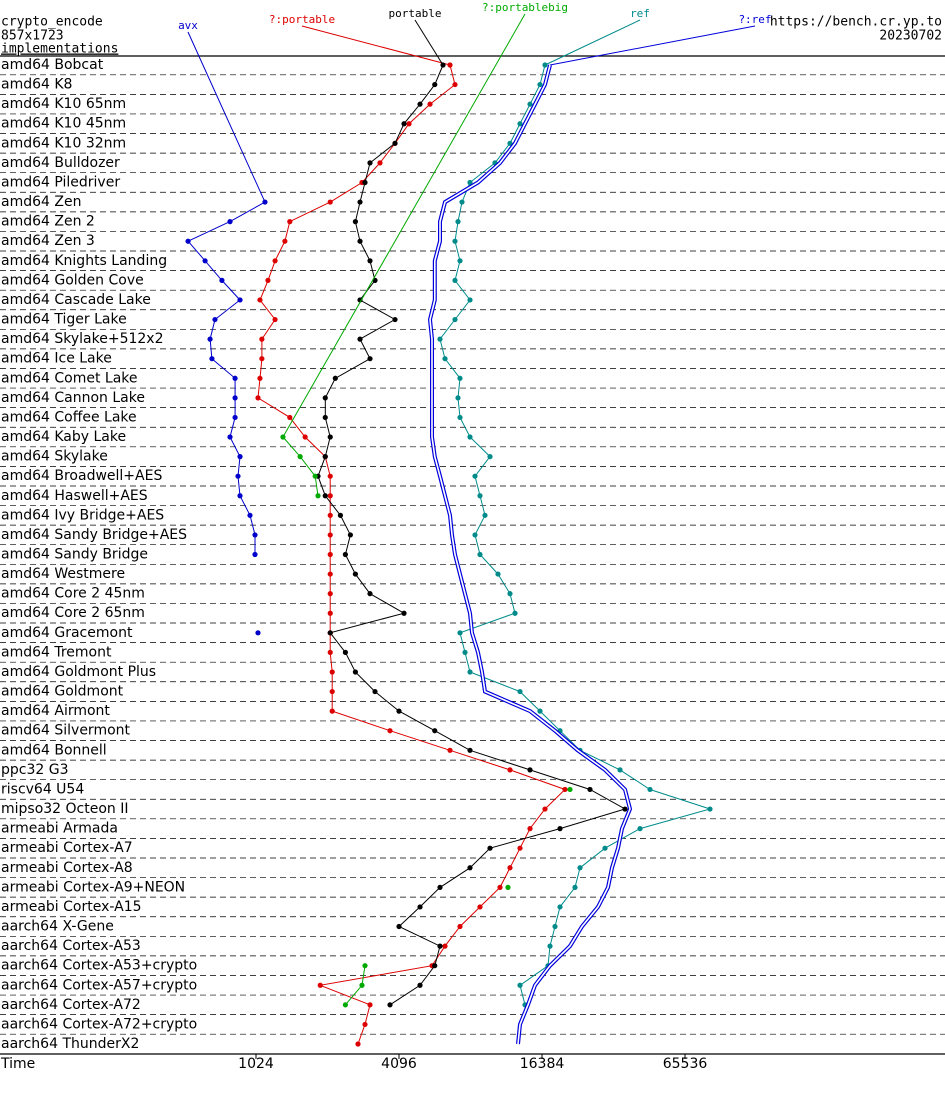  I want to click on row-label: amd64 Cascade Lake, so click(76, 300).